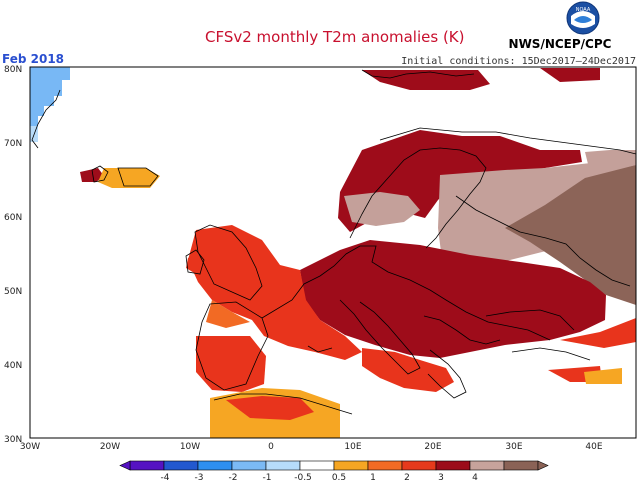  Describe the element at coordinates (560, 44) in the screenshot. I see `agency-label: NWS/NCEP/CPC` at that location.